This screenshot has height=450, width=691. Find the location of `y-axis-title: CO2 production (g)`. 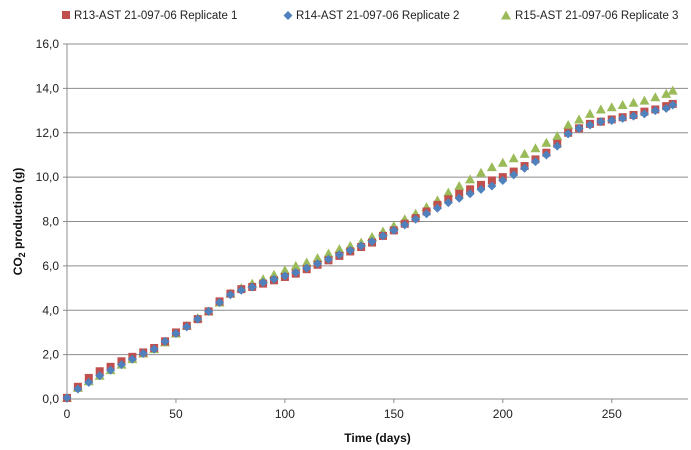

y-axis-title: CO2 production (g) is located at coordinates (19, 222).